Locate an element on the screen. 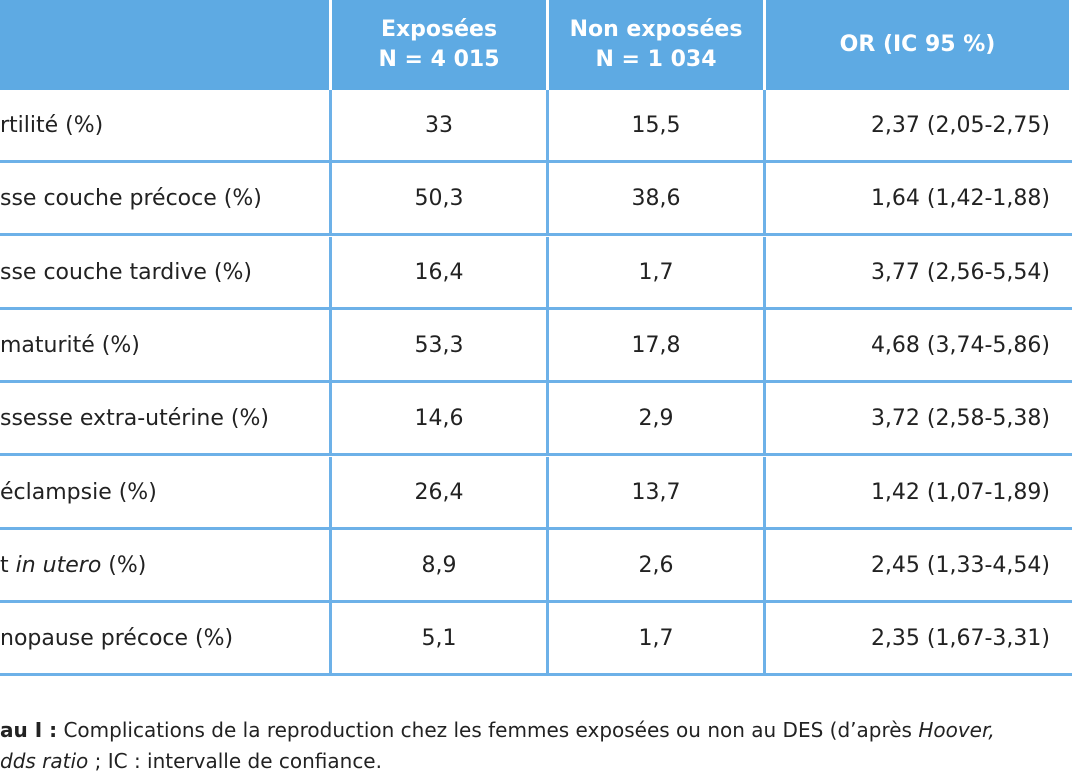 The image size is (1072, 773). cell-text: 2,9 is located at coordinates (656, 418).